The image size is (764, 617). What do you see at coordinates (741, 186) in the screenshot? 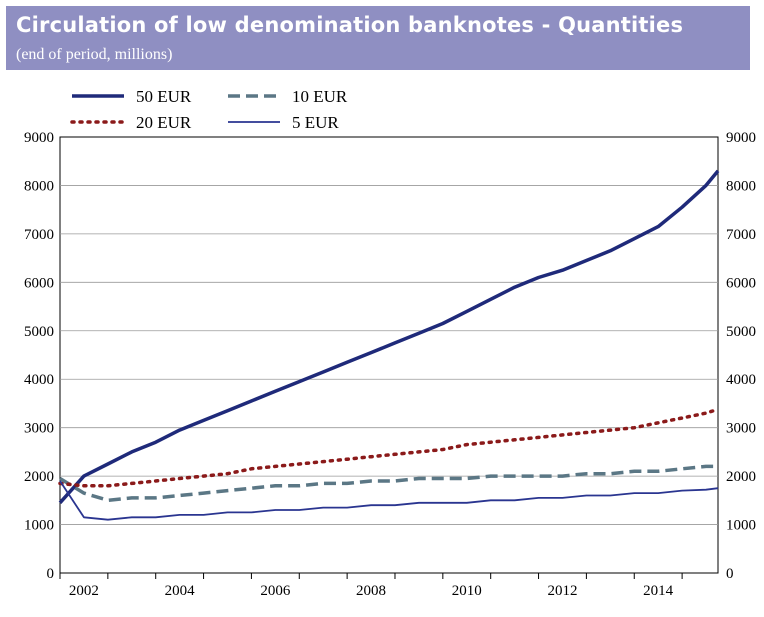
I see `y-tick-label-right: 8000` at bounding box center [741, 186].